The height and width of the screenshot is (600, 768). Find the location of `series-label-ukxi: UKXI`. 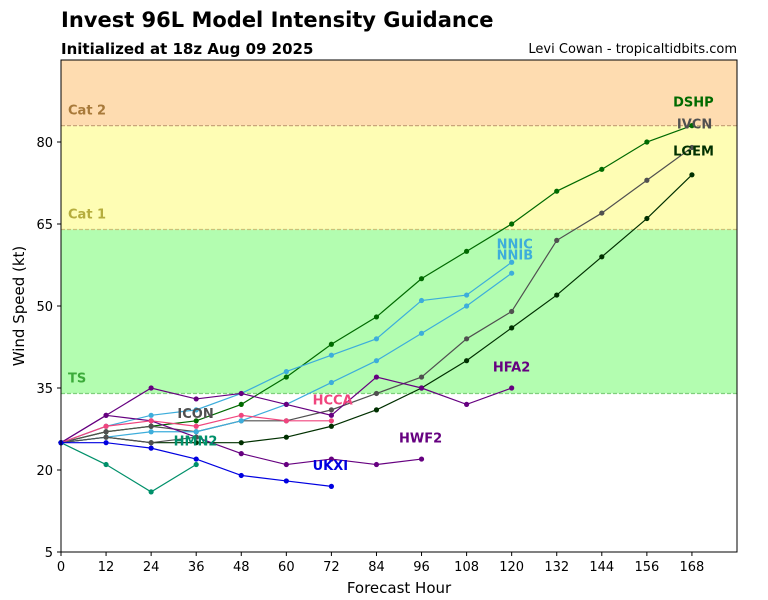

series-label-ukxi: UKXI is located at coordinates (331, 466).